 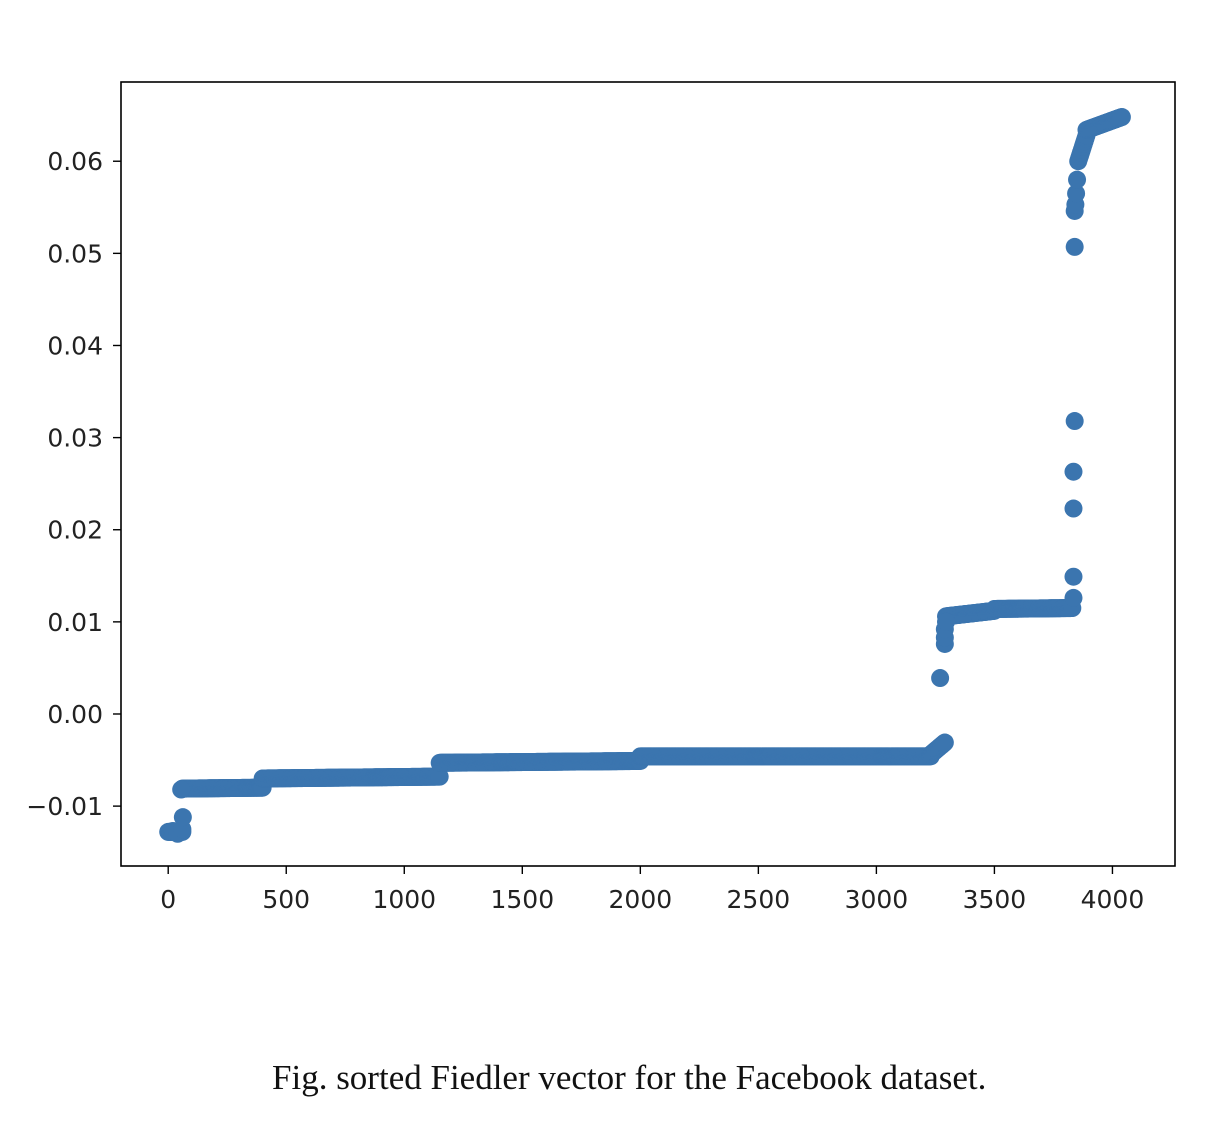 I want to click on x-tick-label: 500, so click(x=286, y=899).